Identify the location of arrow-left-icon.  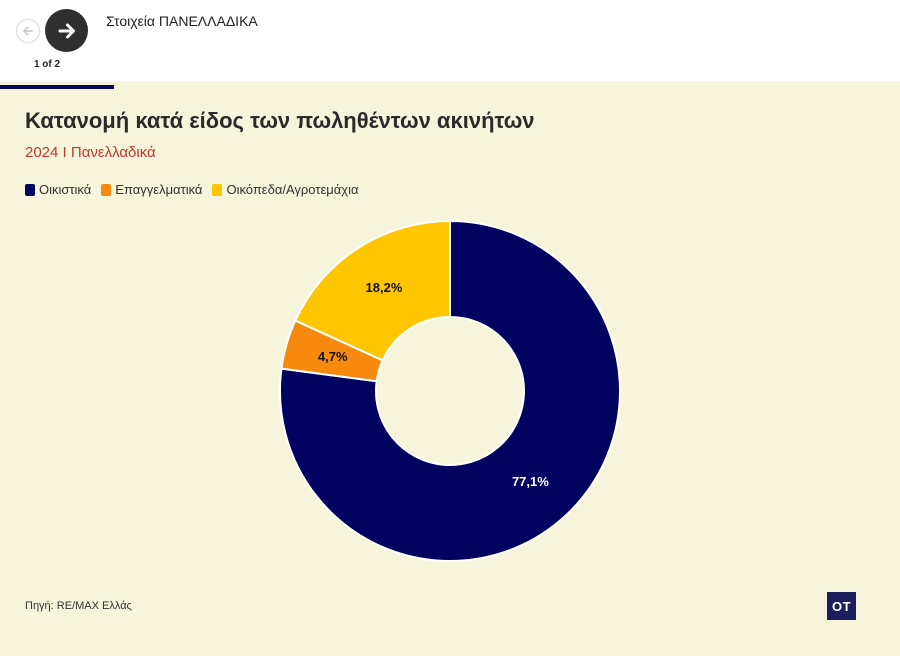
(28, 31).